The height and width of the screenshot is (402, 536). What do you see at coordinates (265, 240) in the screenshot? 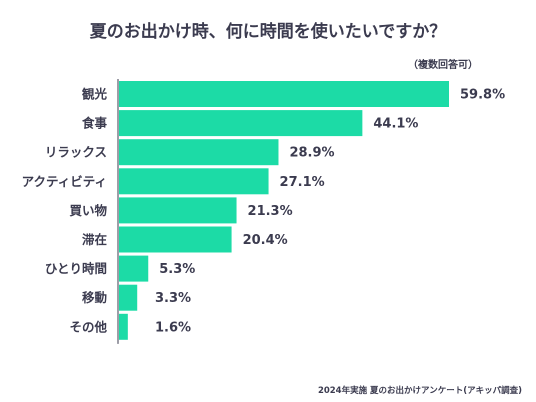
I see `value-label: 20.4%` at bounding box center [265, 240].